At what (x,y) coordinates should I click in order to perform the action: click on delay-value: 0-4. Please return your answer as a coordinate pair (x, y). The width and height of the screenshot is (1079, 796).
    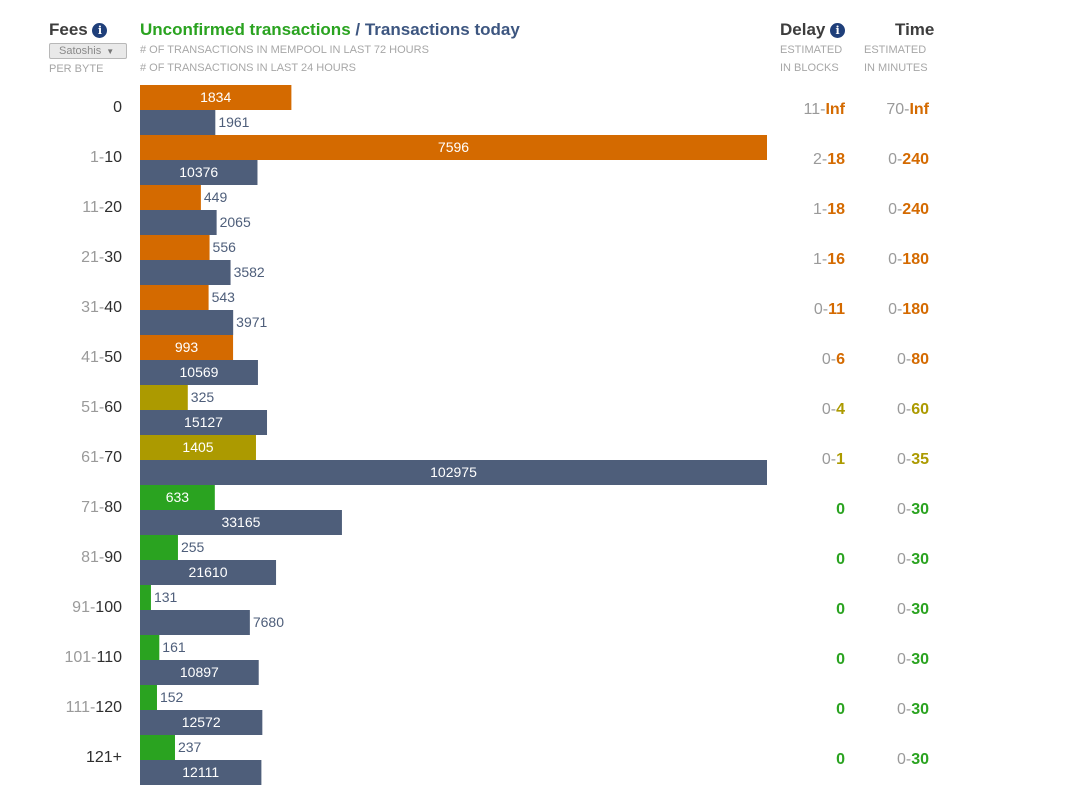
    Looking at the image, I should click on (812, 410).